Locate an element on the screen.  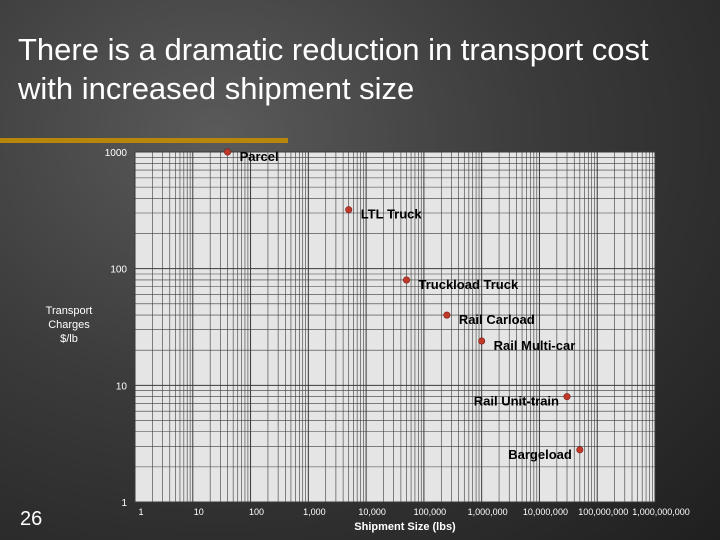
data-point-label: Parcel is located at coordinates (259, 156).